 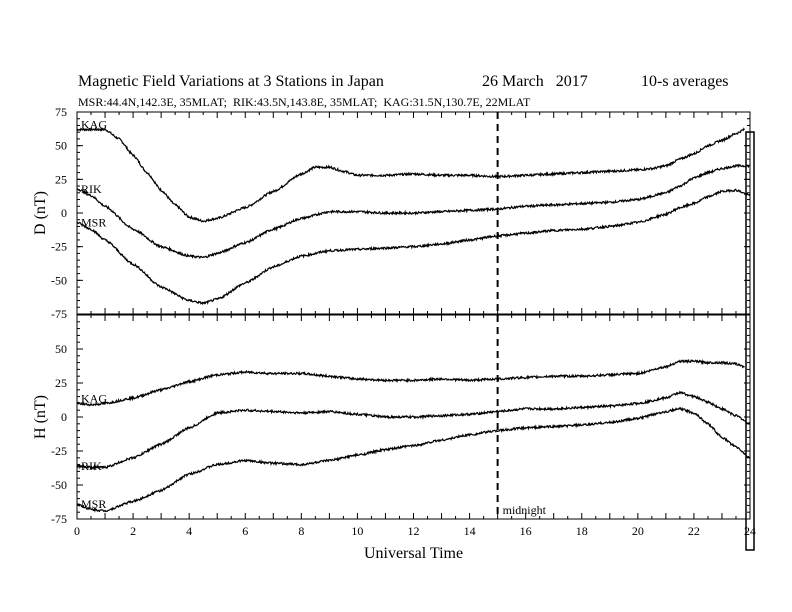 I want to click on chart-date: 26 March 2017, so click(x=535, y=81).